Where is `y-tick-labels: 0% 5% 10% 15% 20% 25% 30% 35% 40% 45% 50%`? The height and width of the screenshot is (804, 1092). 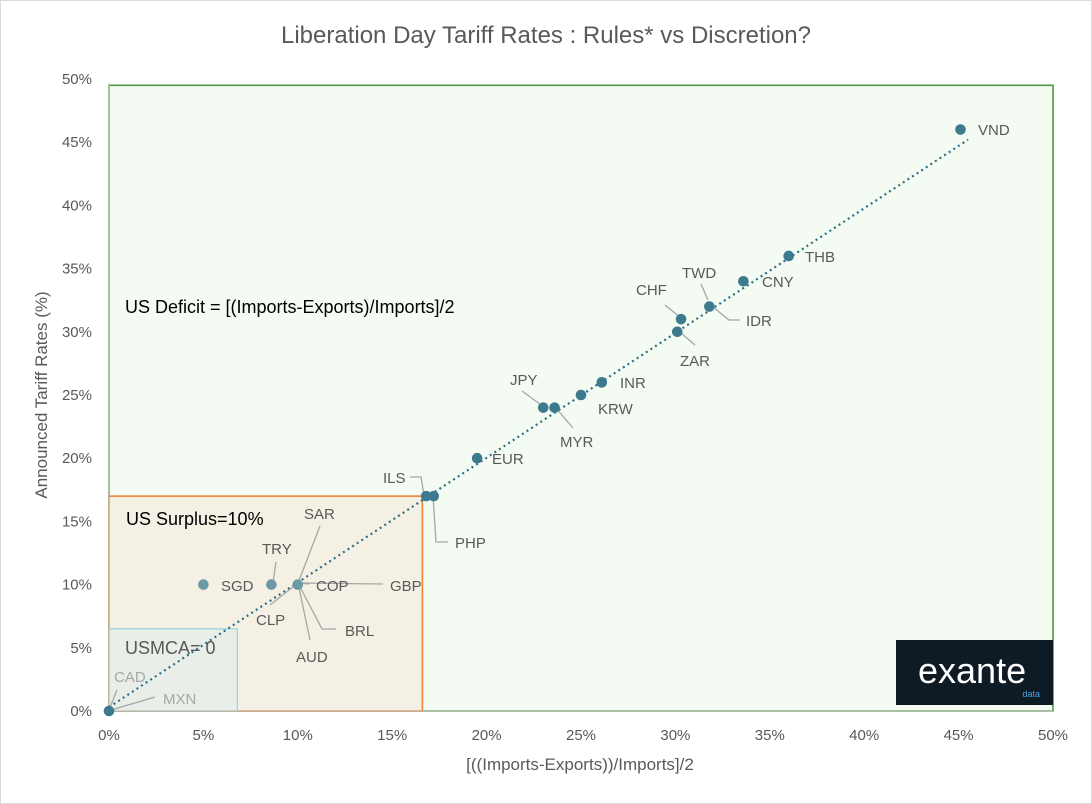 y-tick-labels: 0% 5% 10% 15% 20% 25% 30% 35% 40% 45% 50% is located at coordinates (77, 395).